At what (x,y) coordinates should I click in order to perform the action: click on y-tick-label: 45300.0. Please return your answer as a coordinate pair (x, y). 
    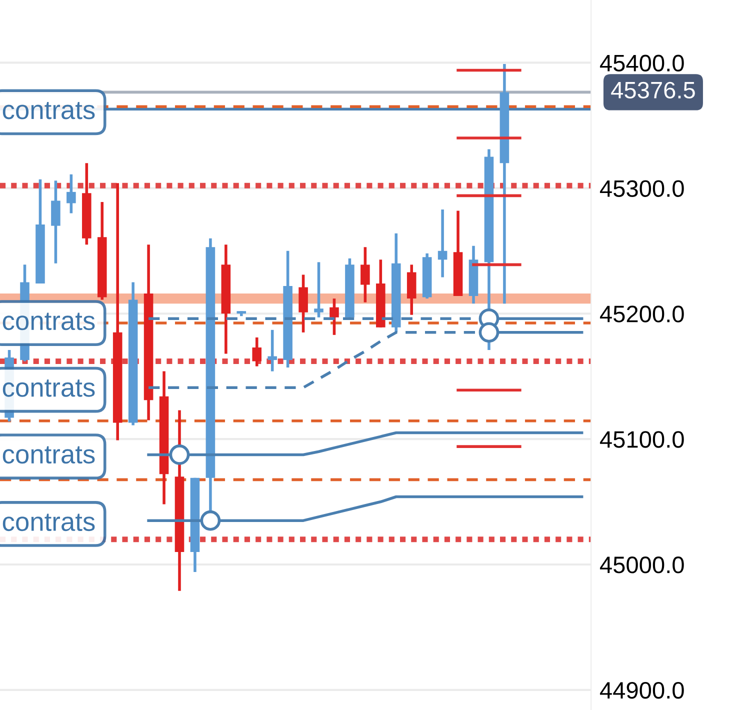
    Looking at the image, I should click on (642, 188).